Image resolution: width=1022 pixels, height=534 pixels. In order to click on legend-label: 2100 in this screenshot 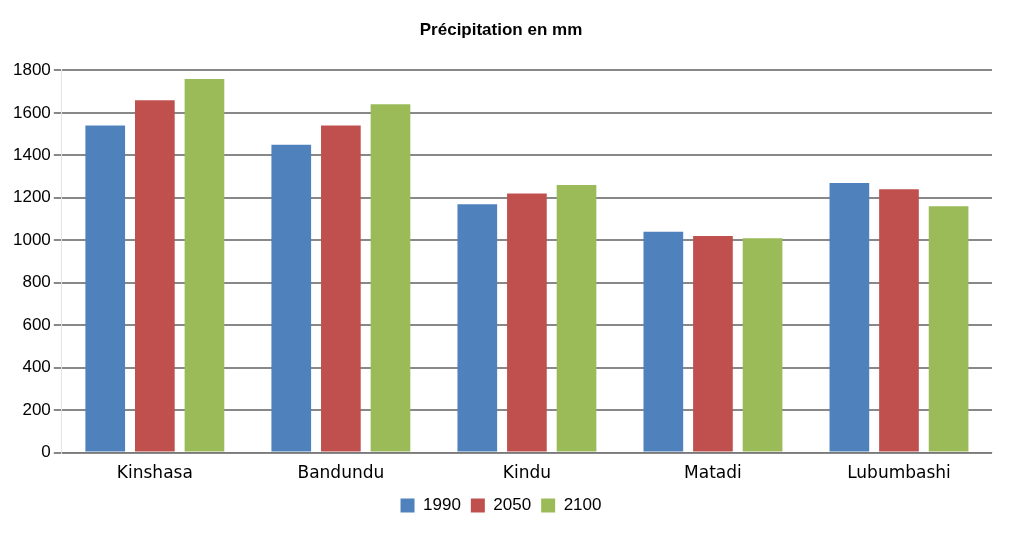, I will do `click(582, 505)`.